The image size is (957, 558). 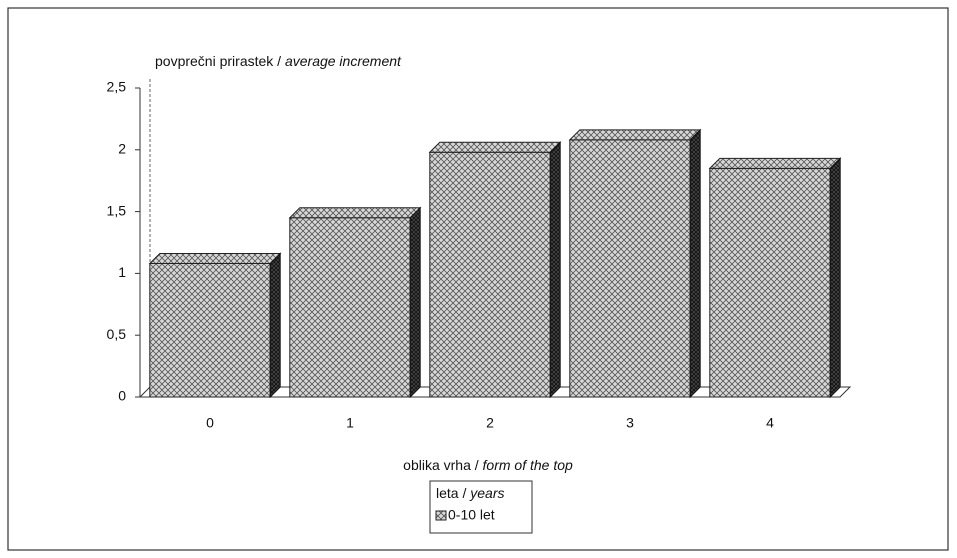 I want to click on legend-title-en: years, so click(x=486, y=493).